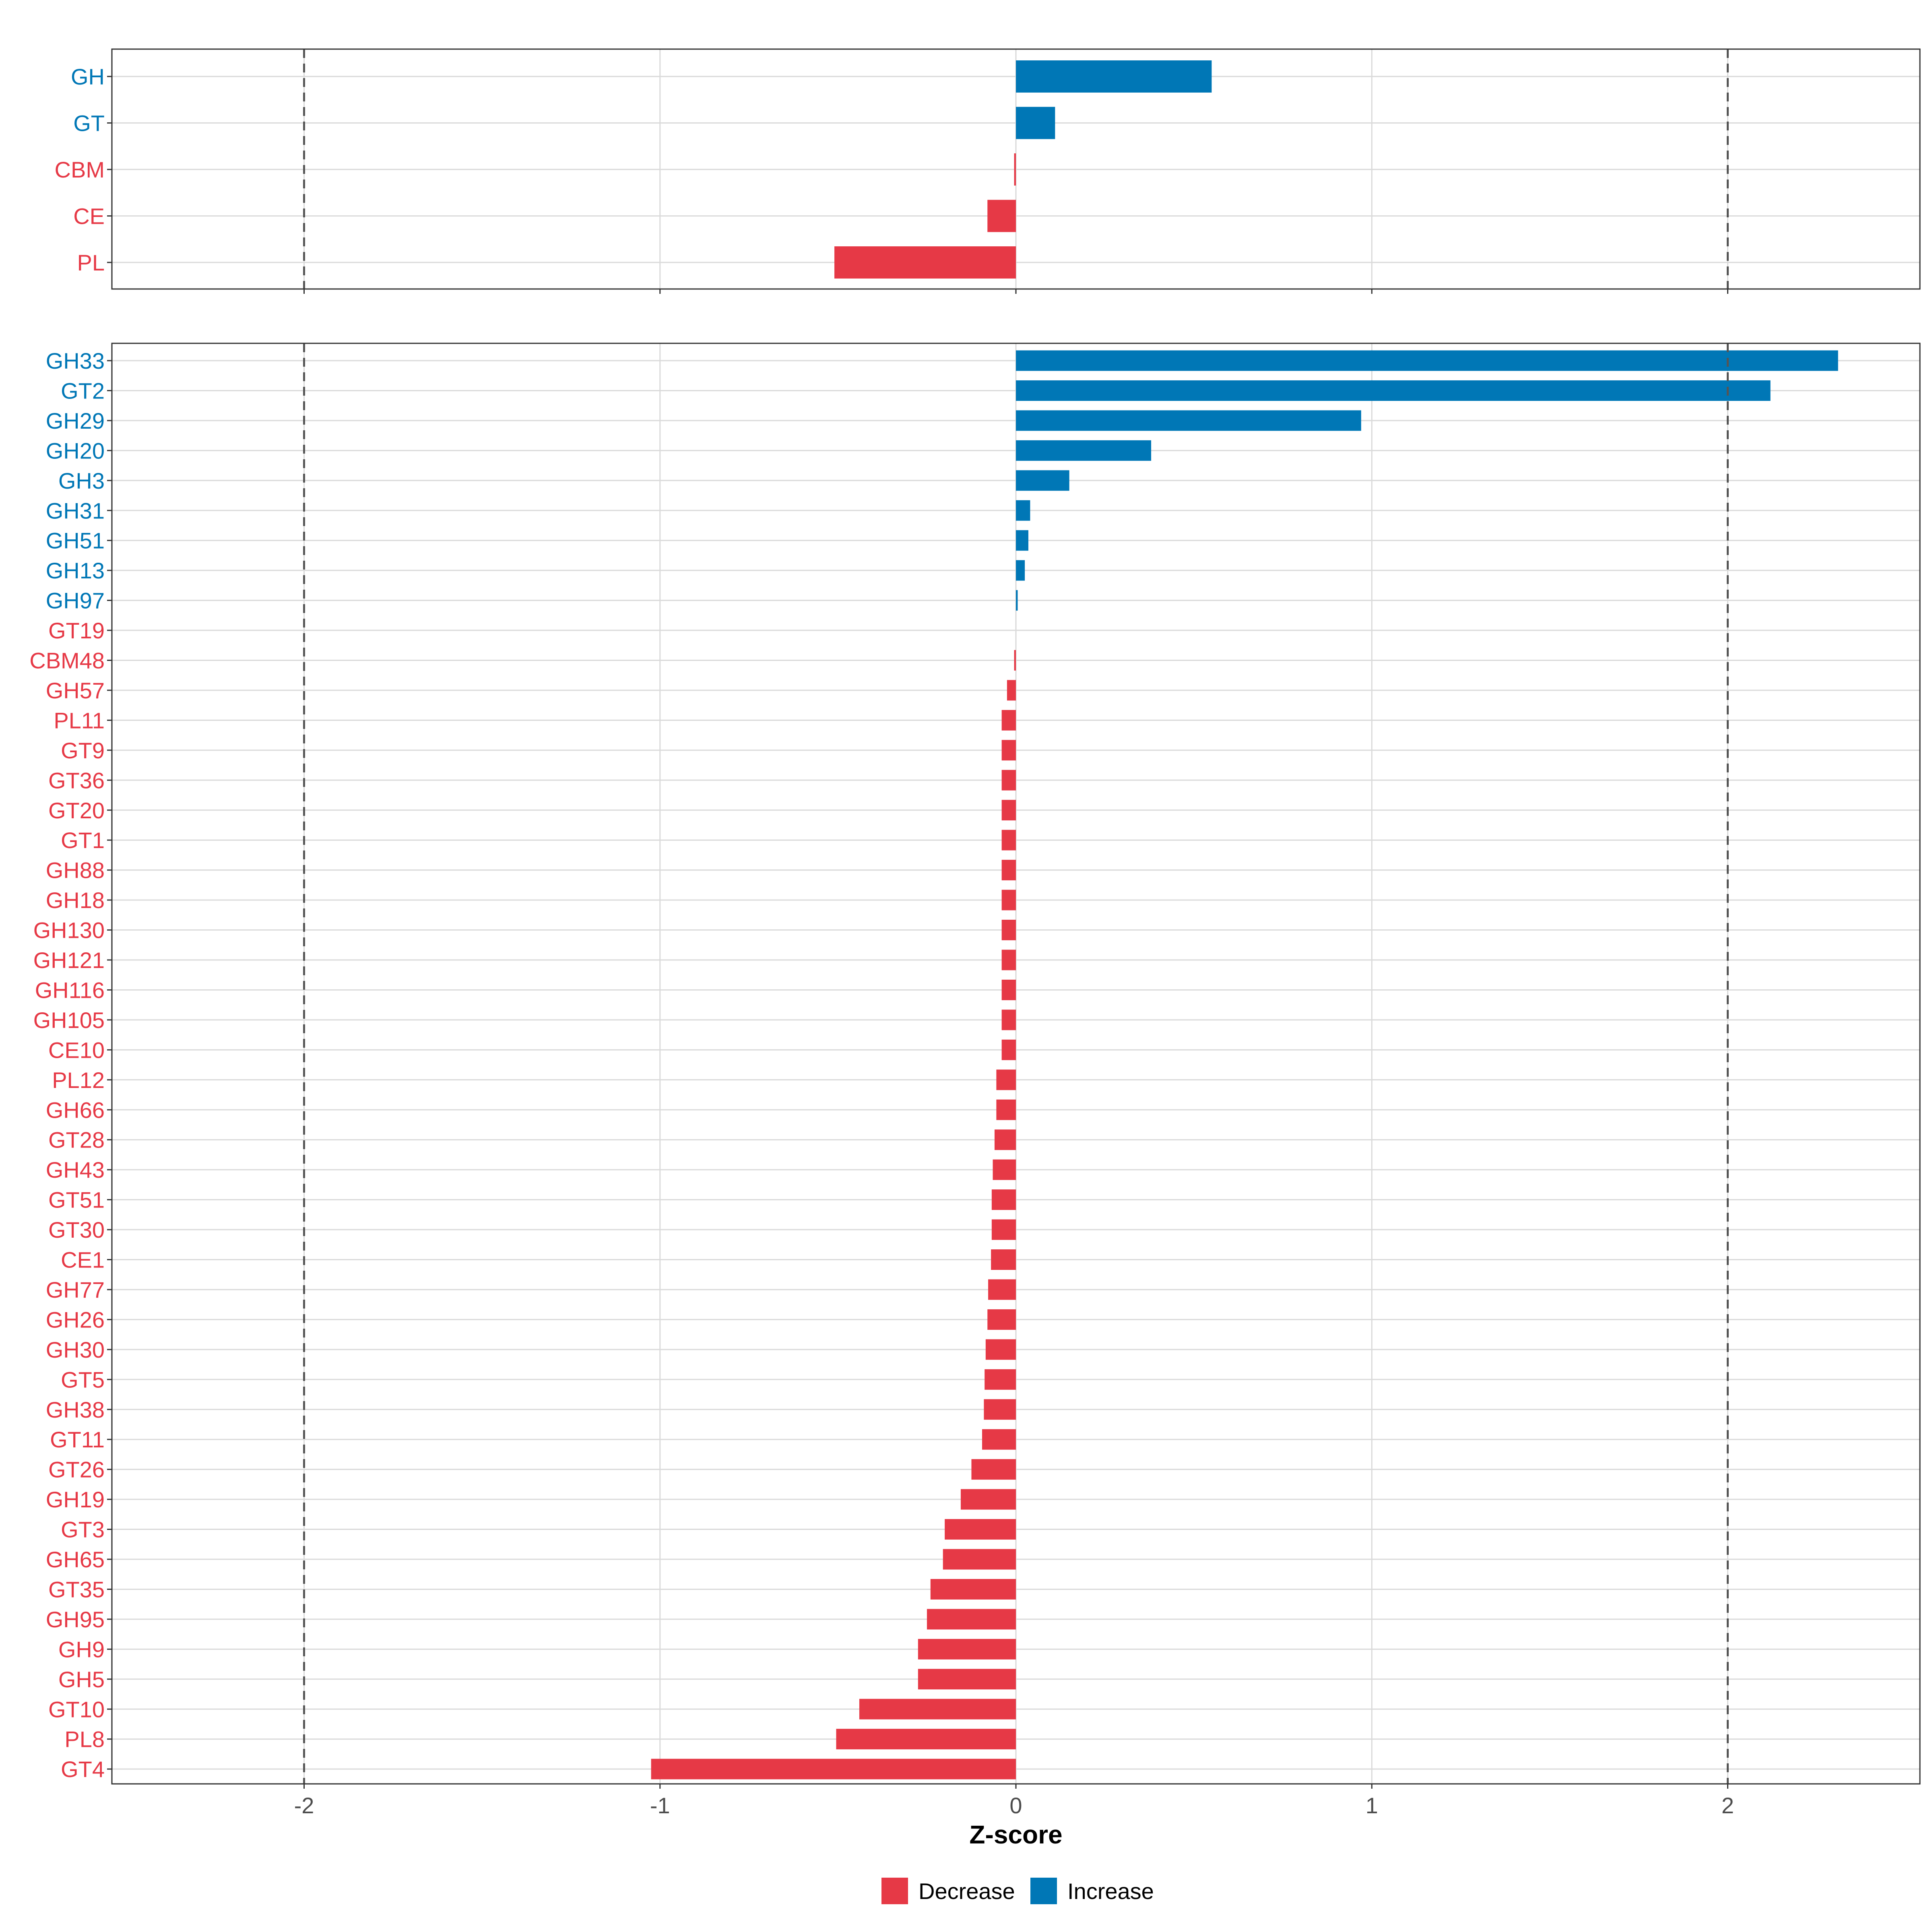 The image size is (1932, 1932). What do you see at coordinates (1043, 1891) in the screenshot?
I see `legend-swatch-increase` at bounding box center [1043, 1891].